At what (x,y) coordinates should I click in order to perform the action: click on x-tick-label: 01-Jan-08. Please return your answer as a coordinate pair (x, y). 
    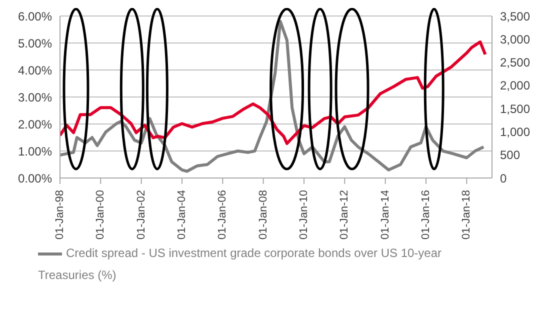
    Looking at the image, I should click on (263, 215).